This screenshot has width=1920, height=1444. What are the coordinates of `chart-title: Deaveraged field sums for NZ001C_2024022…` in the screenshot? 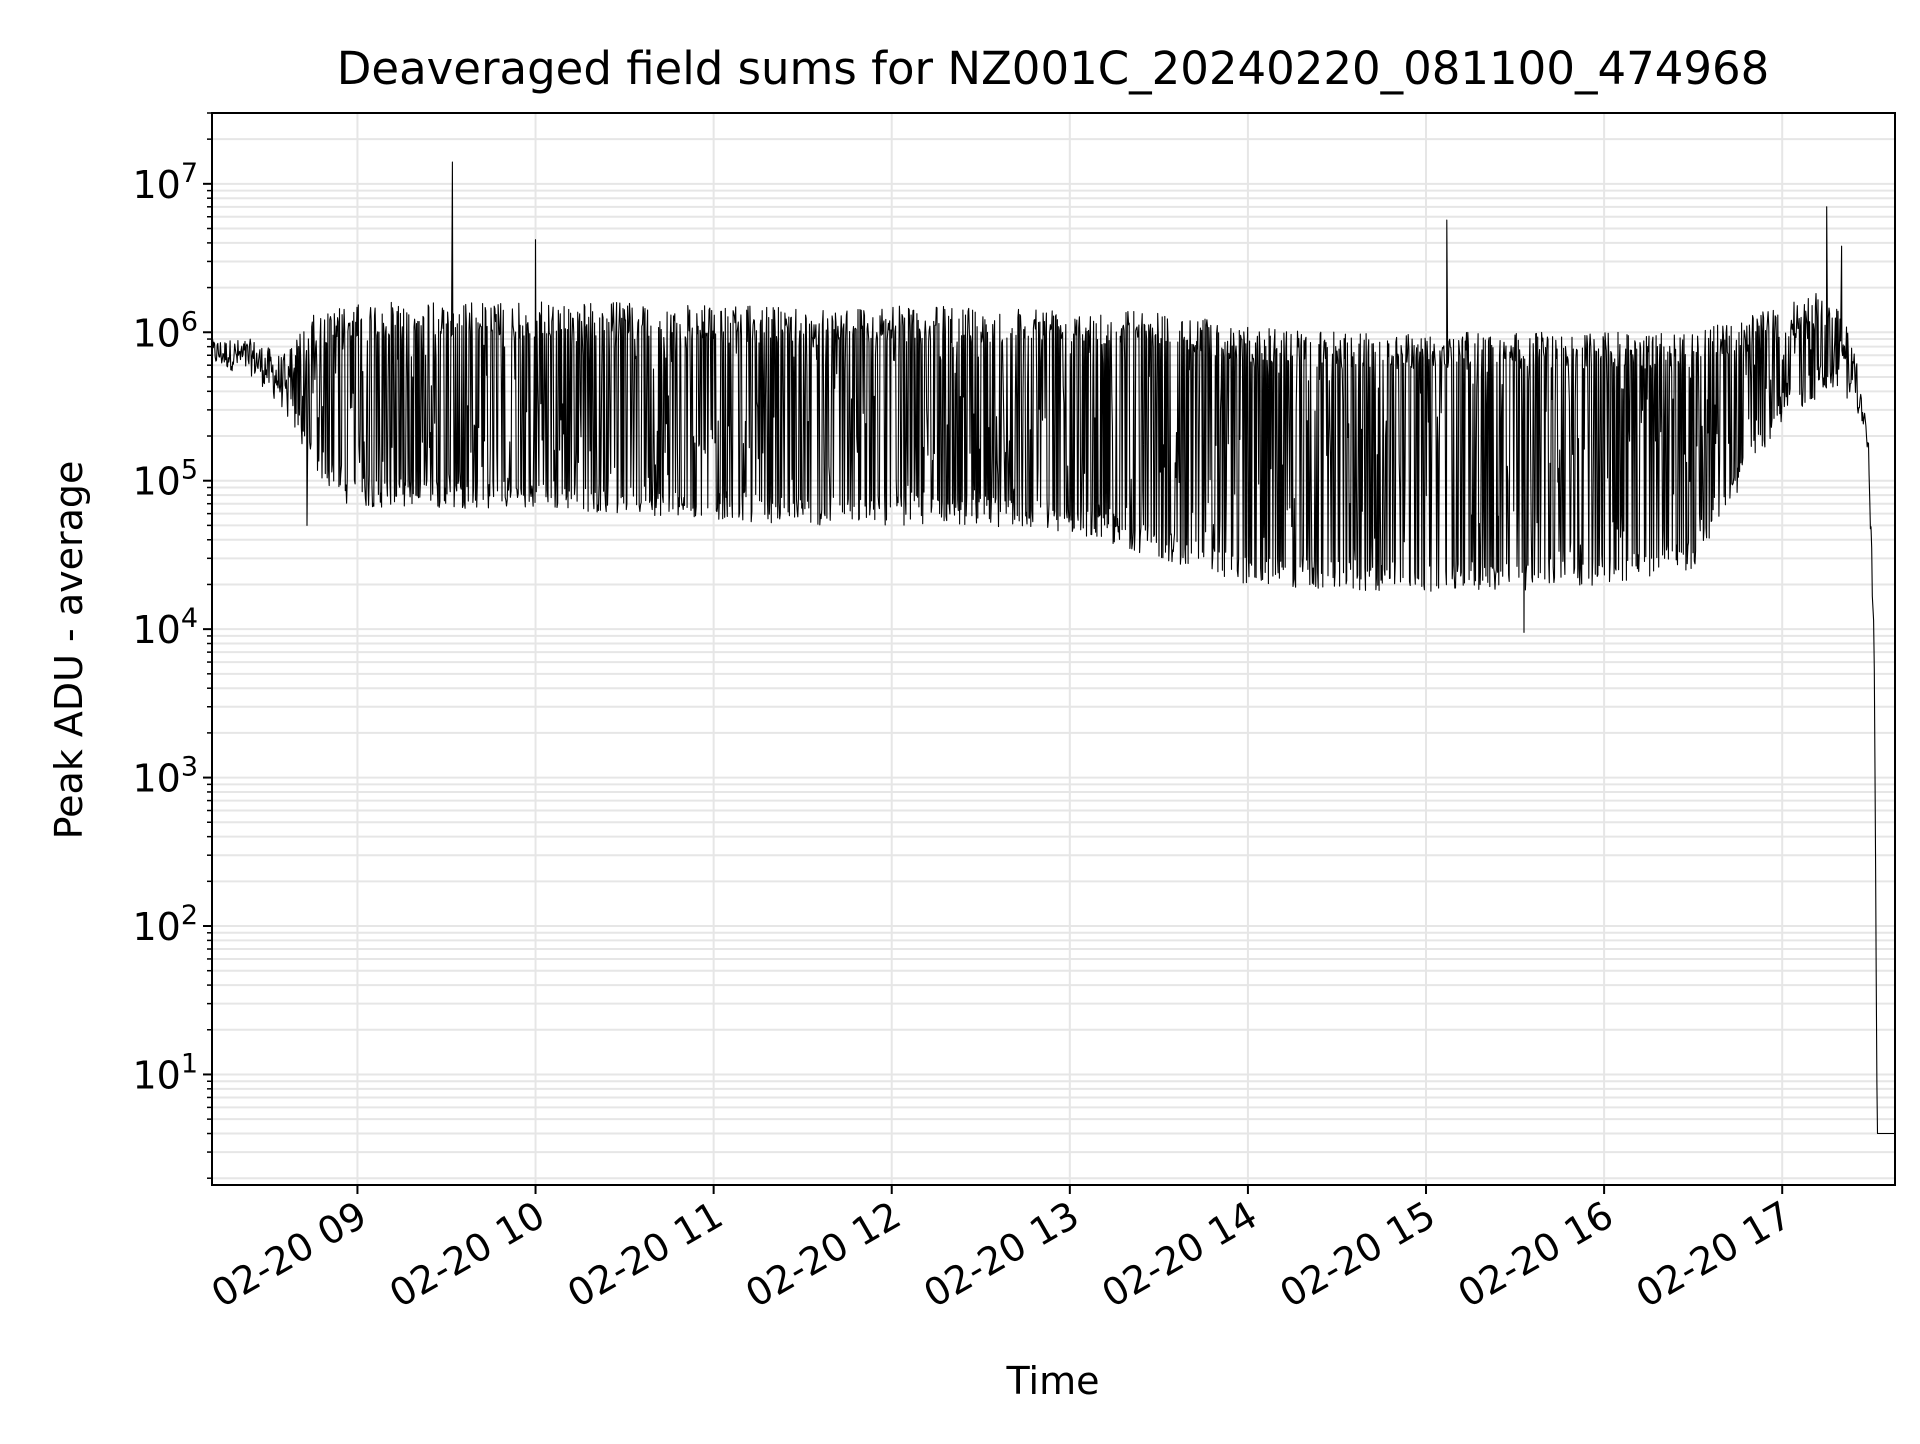 It's located at (1053, 68).